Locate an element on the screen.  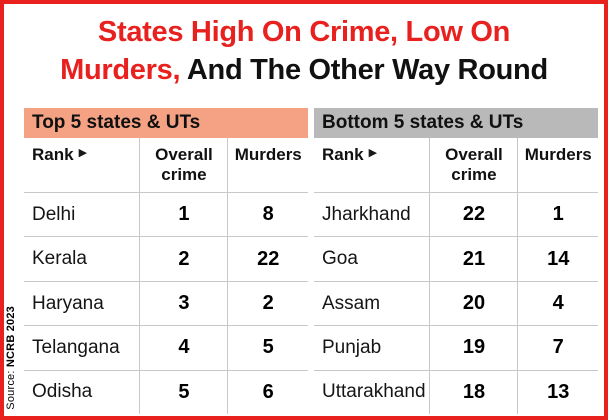
source-label: Source: is located at coordinates (11, 388).